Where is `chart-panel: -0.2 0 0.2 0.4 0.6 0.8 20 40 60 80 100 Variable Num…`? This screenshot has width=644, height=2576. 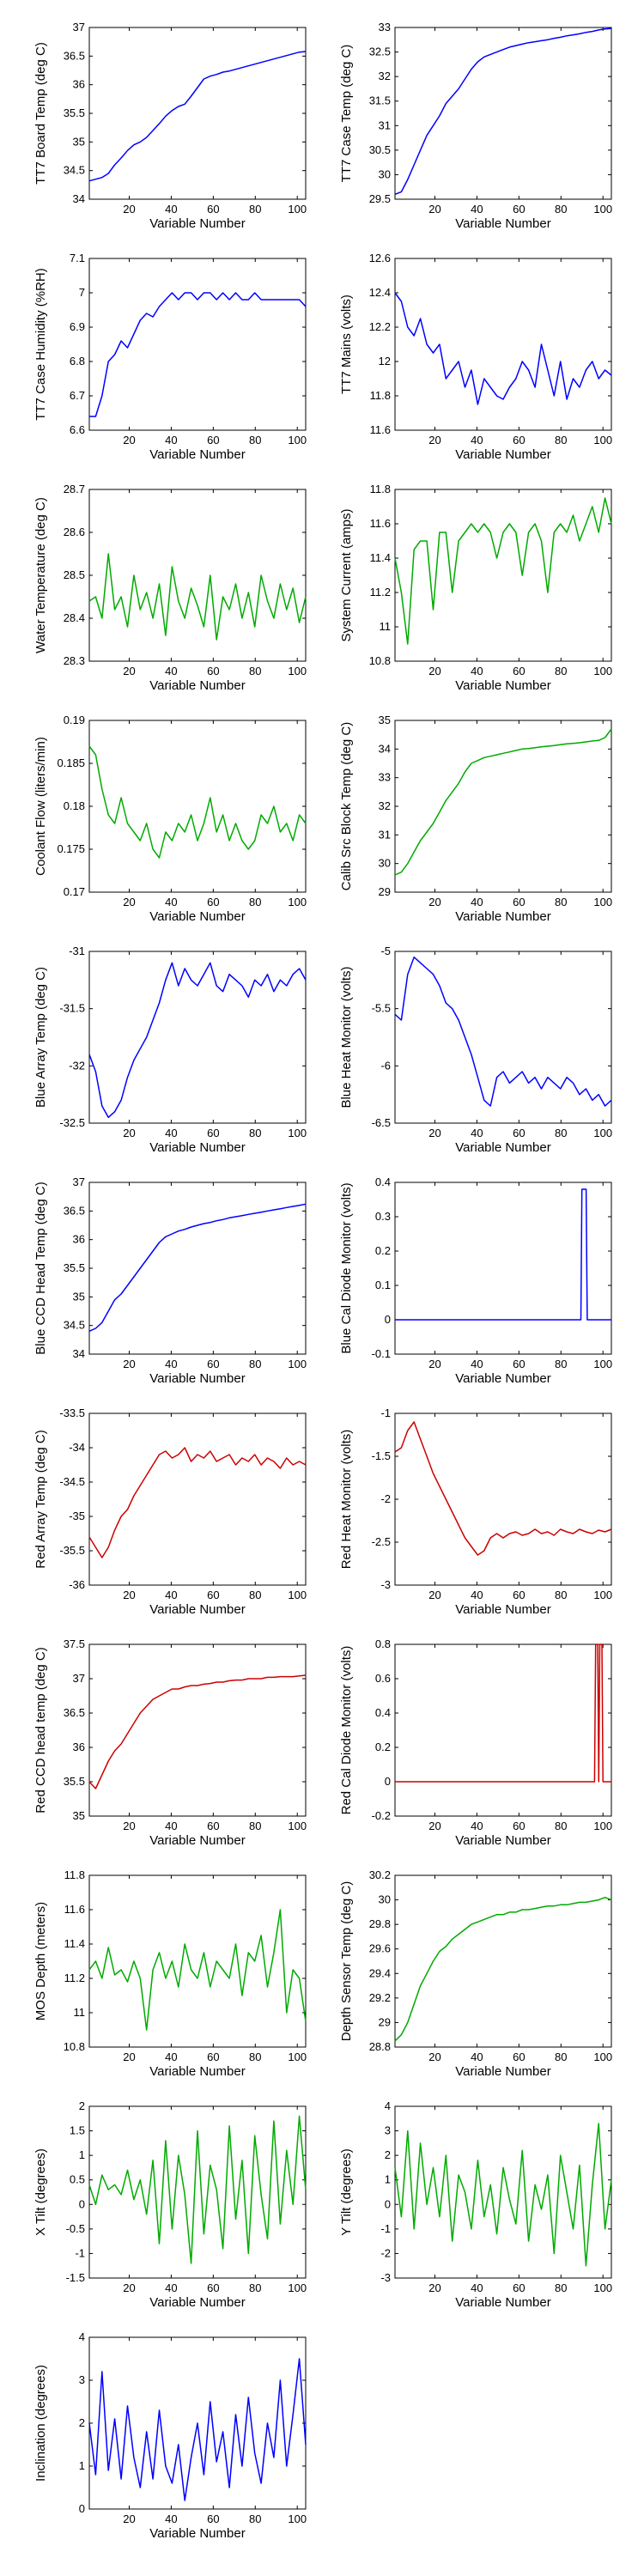
chart-panel: -0.2 0 0.2 0.4 0.6 0.8 20 40 60 80 100 Variable Num… is located at coordinates (475, 1742).